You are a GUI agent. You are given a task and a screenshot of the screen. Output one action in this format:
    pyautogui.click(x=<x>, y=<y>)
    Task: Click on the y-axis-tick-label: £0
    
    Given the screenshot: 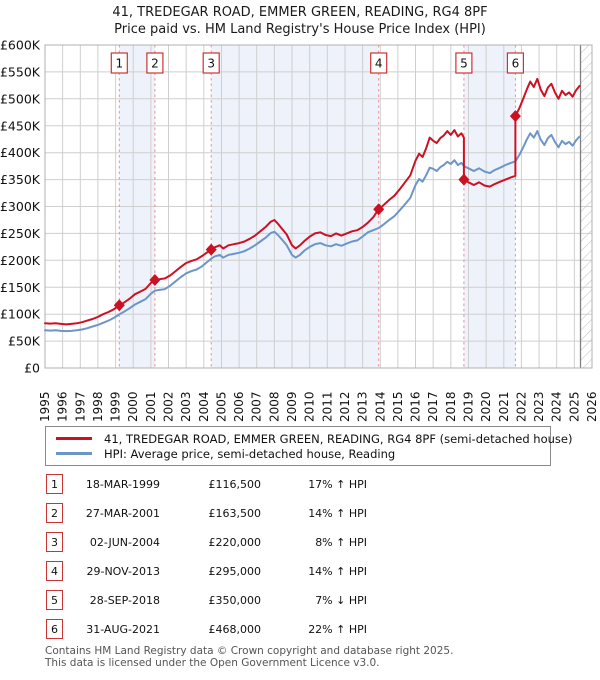 What is the action you would take?
    pyautogui.click(x=32, y=368)
    